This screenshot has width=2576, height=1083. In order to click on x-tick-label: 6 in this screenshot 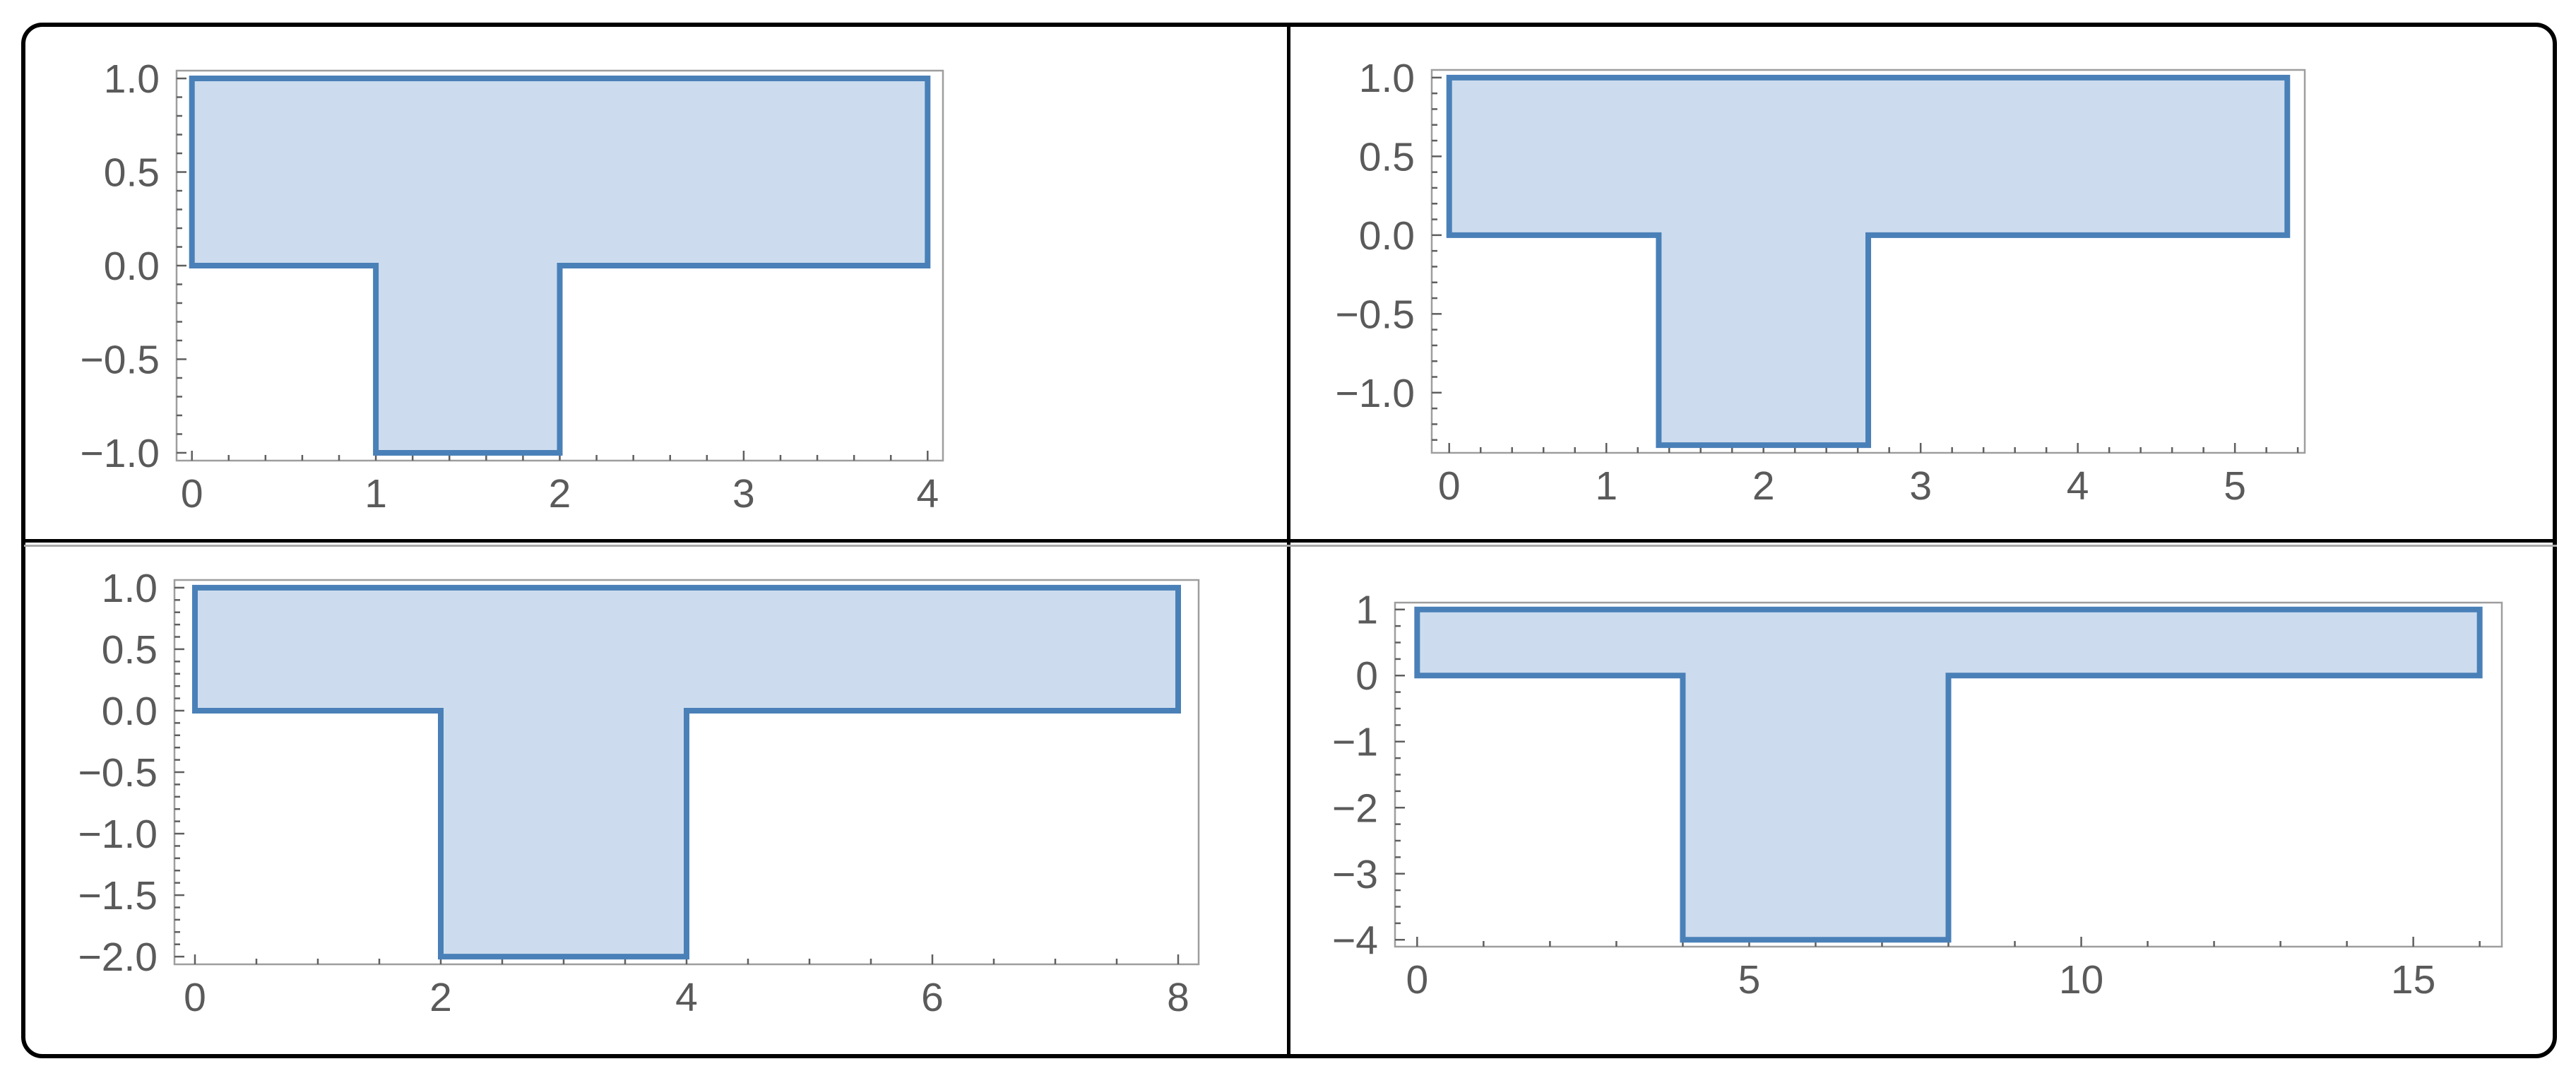, I will do `click(932, 997)`.